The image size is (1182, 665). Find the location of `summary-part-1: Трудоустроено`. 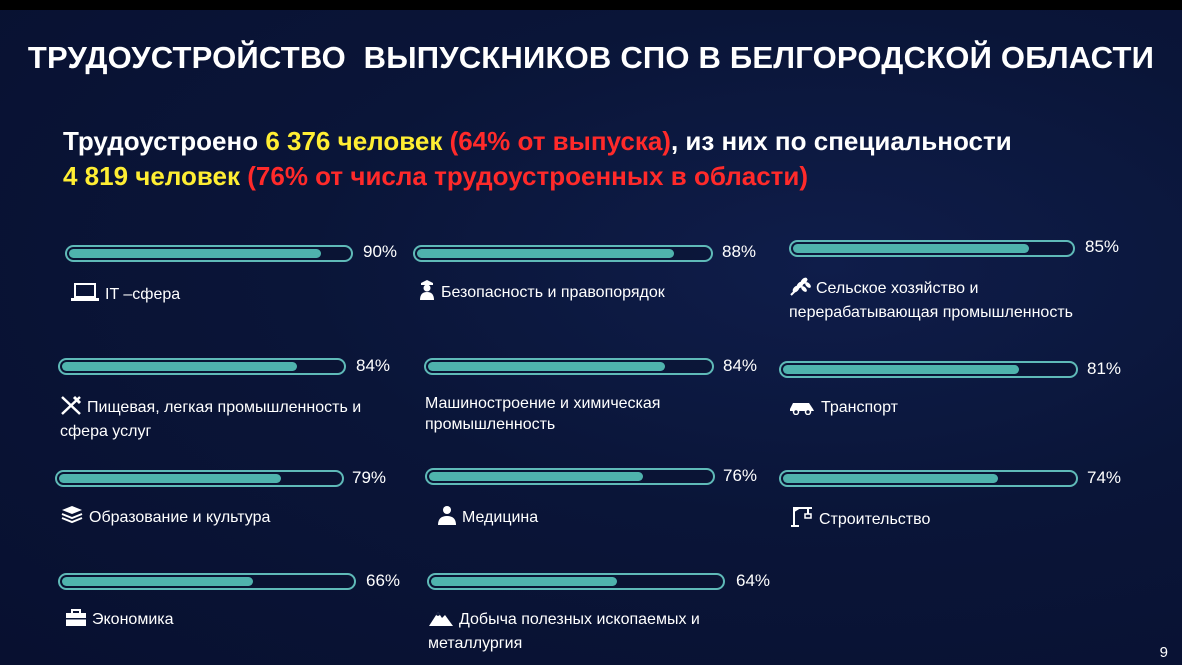

summary-part-1: Трудоустроено is located at coordinates (164, 141).